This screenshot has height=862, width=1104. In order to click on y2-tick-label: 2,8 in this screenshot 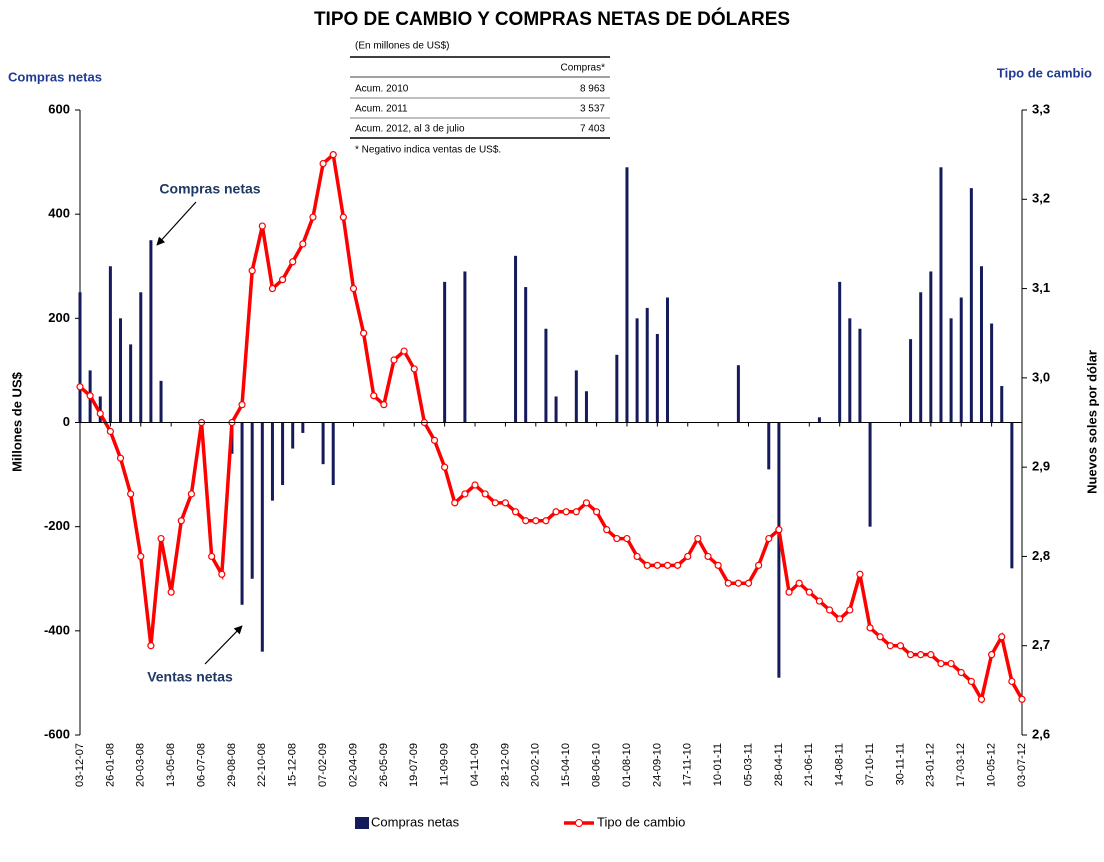, I will do `click(1041, 555)`.